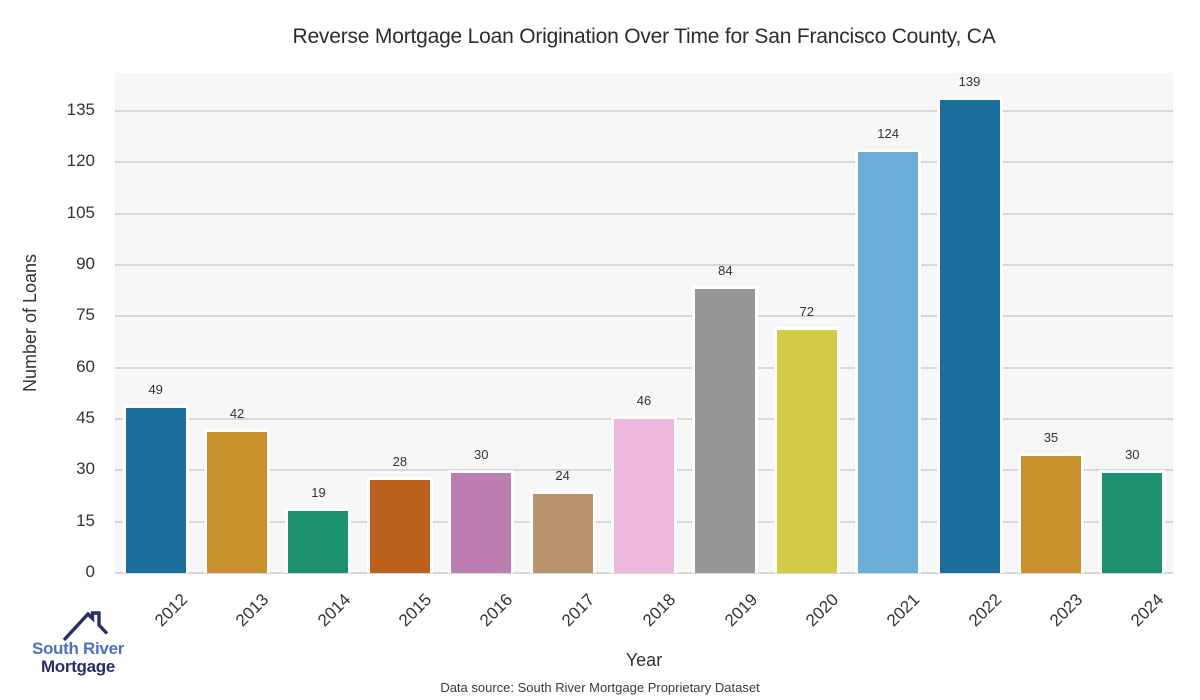  What do you see at coordinates (984, 610) in the screenshot?
I see `x-tick-label-2022: 2022` at bounding box center [984, 610].